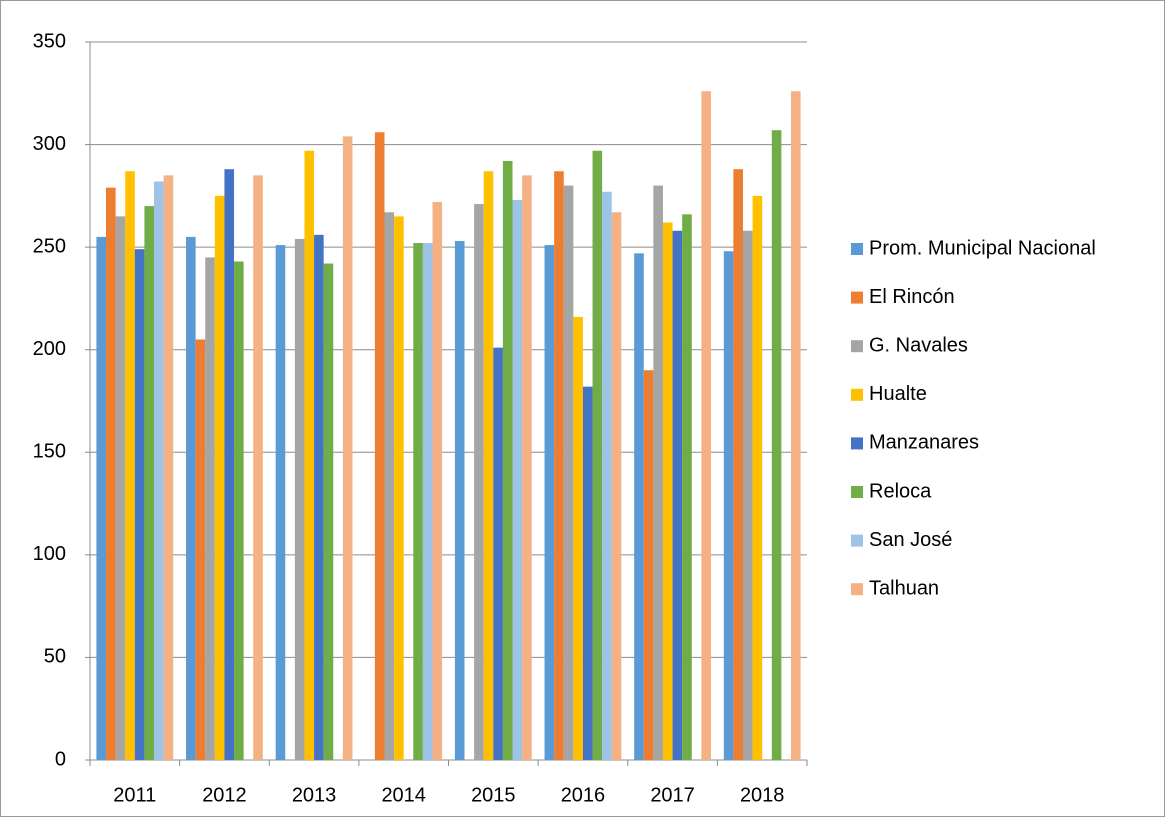  I want to click on x-tick-label: 2012, so click(224, 795).